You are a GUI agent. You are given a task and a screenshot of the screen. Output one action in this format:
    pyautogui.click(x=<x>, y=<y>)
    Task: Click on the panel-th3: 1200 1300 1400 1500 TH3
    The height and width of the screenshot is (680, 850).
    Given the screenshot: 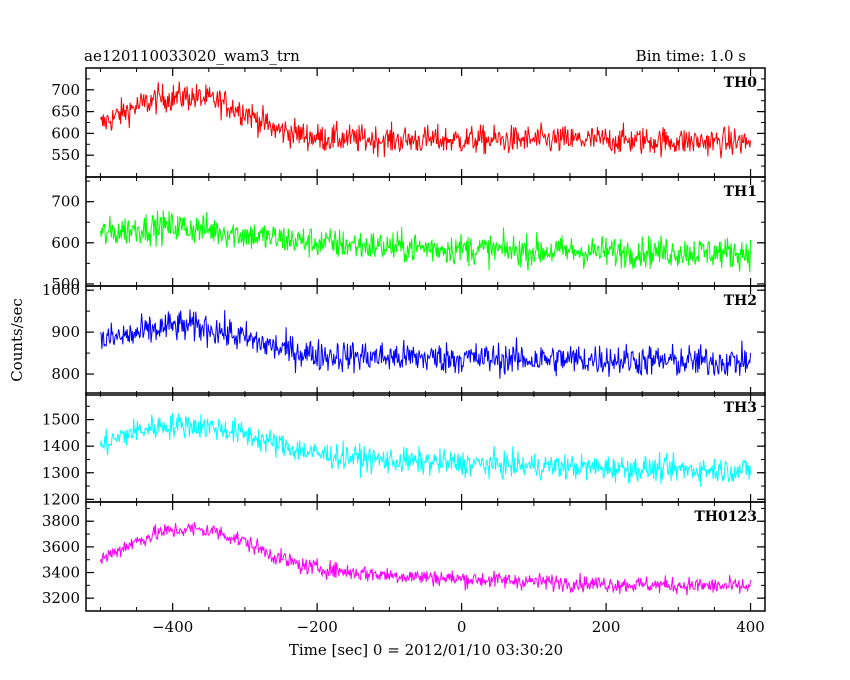 What is the action you would take?
    pyautogui.click(x=404, y=450)
    